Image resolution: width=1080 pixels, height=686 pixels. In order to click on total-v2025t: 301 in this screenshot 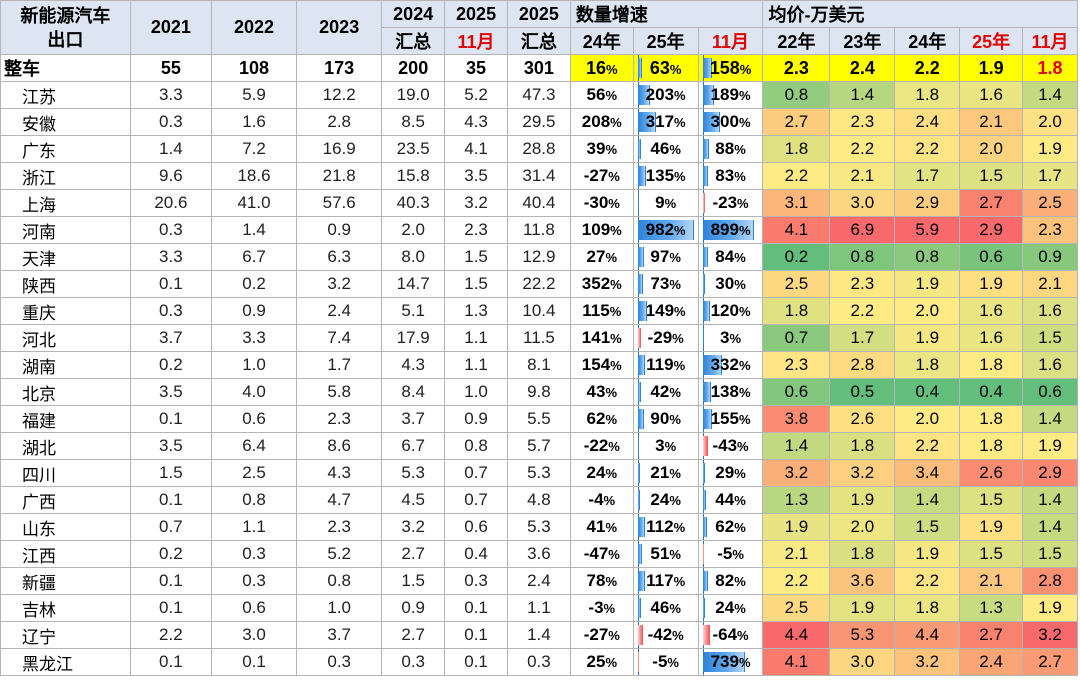, I will do `click(538, 68)`.